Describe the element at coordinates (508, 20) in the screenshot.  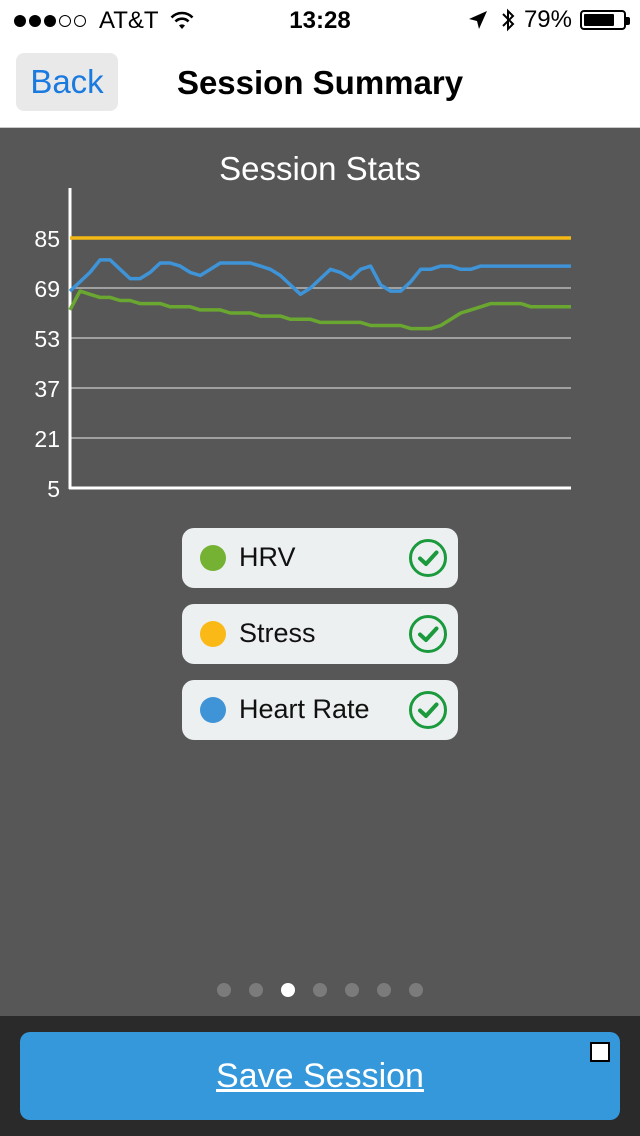
I see `bluetooth-icon` at that location.